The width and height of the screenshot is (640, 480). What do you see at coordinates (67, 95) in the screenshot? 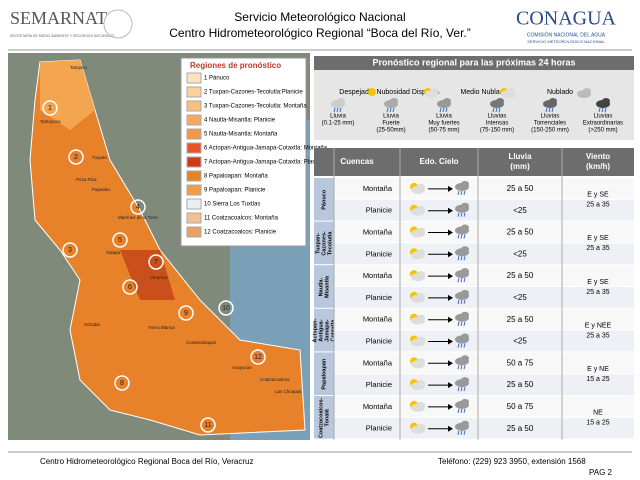
I see `region-shade` at bounding box center [67, 95].